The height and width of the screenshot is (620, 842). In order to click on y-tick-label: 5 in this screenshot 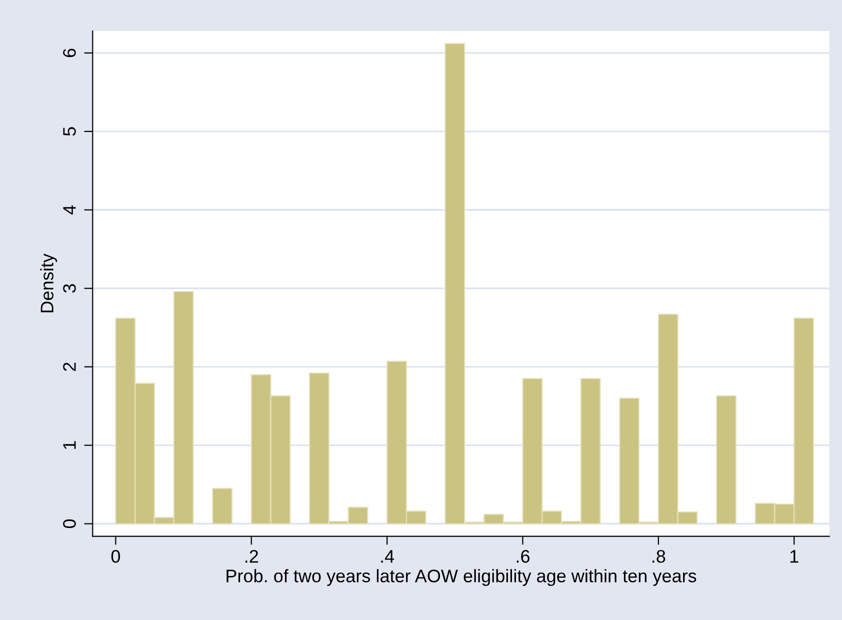, I will do `click(69, 131)`.